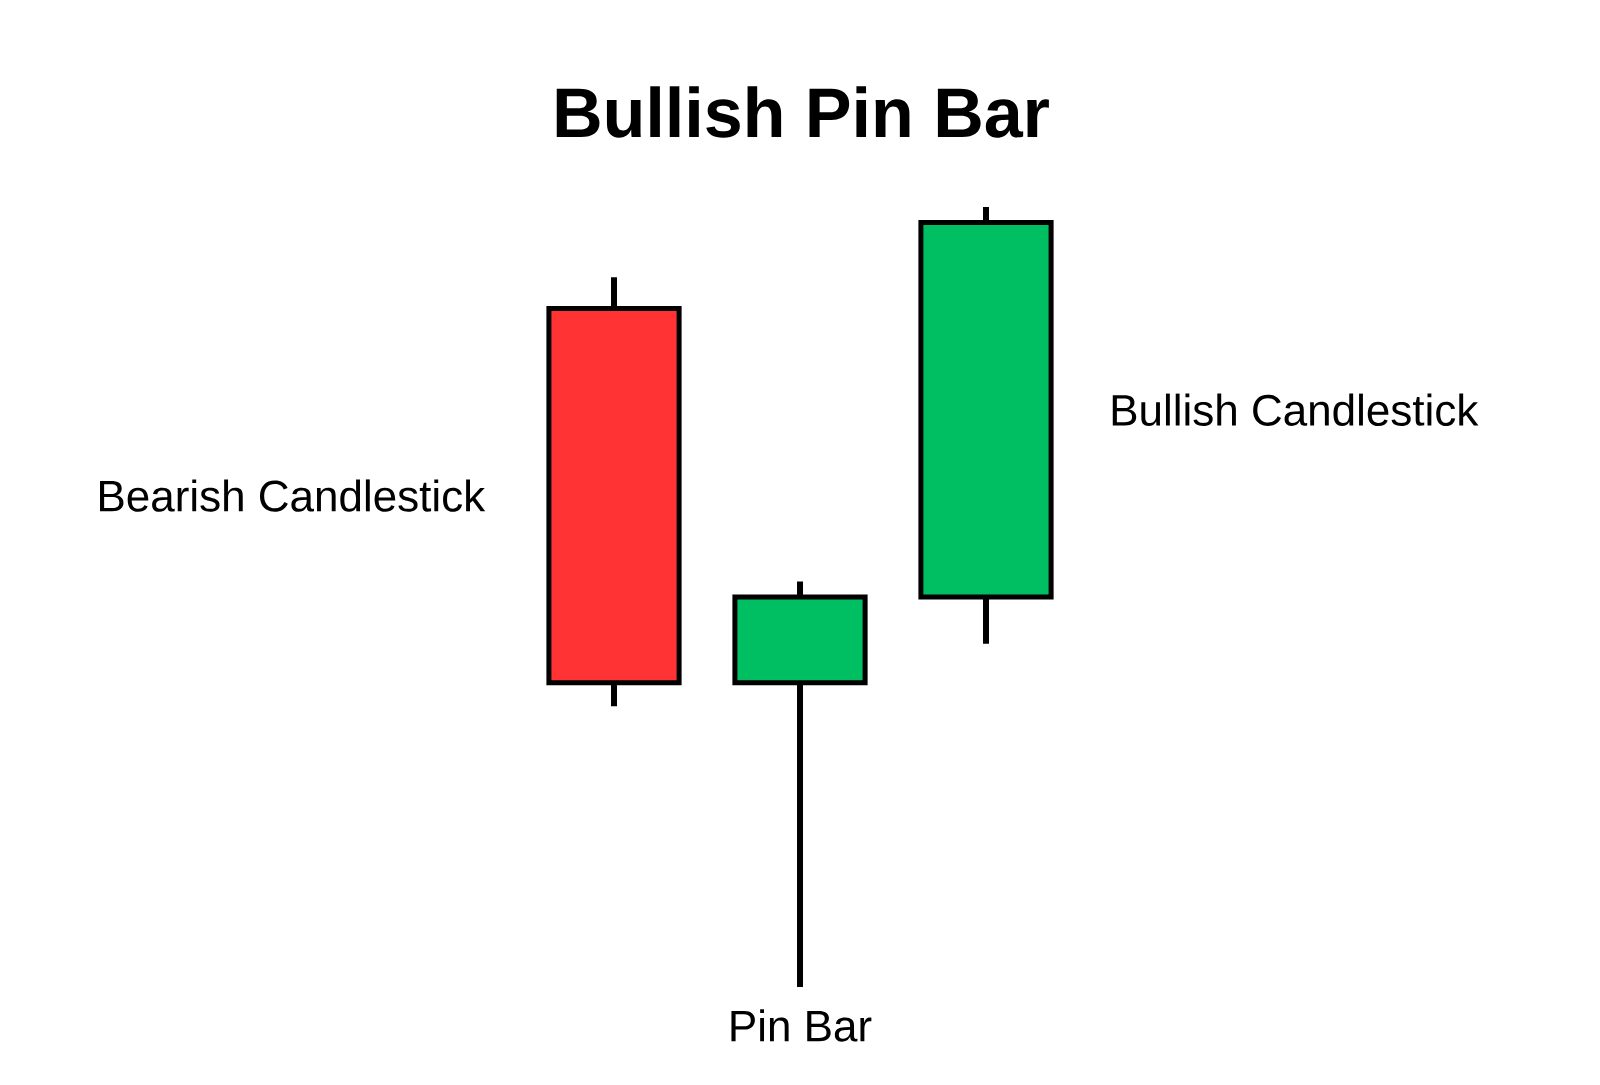 The image size is (1600, 1085). I want to click on text: Pin Bar, so click(801, 1025).